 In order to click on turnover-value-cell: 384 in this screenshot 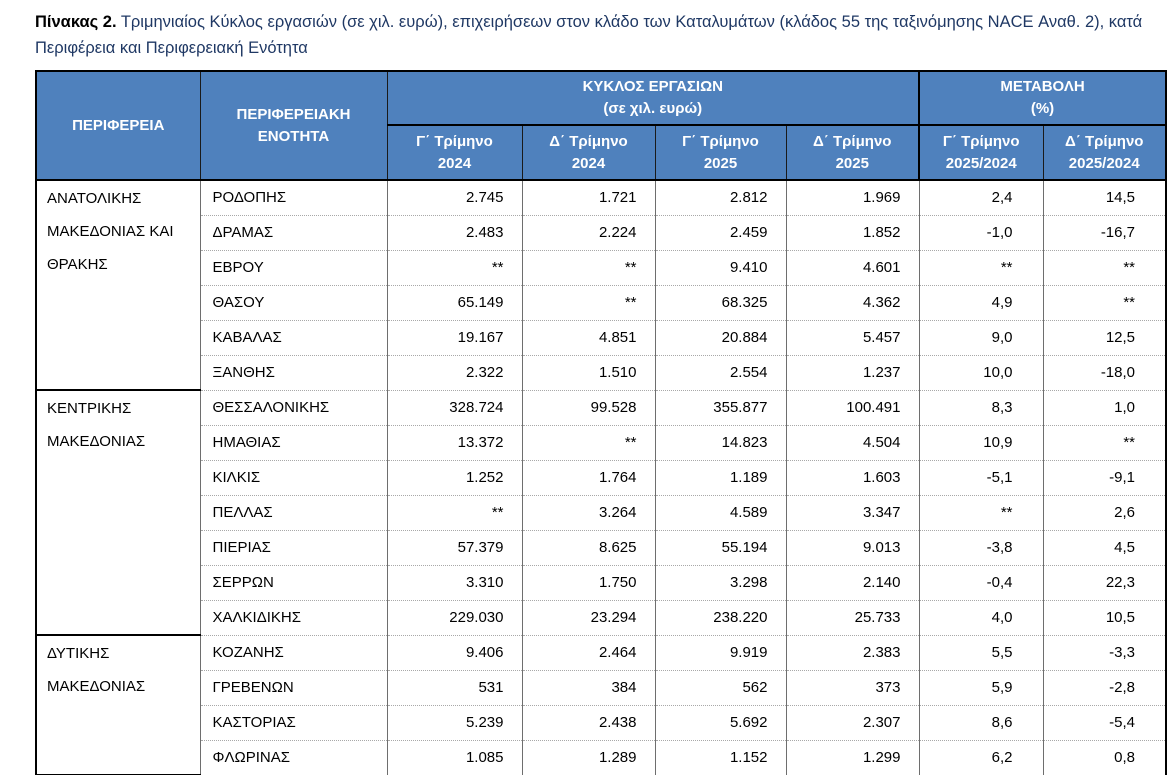, I will do `click(588, 687)`.